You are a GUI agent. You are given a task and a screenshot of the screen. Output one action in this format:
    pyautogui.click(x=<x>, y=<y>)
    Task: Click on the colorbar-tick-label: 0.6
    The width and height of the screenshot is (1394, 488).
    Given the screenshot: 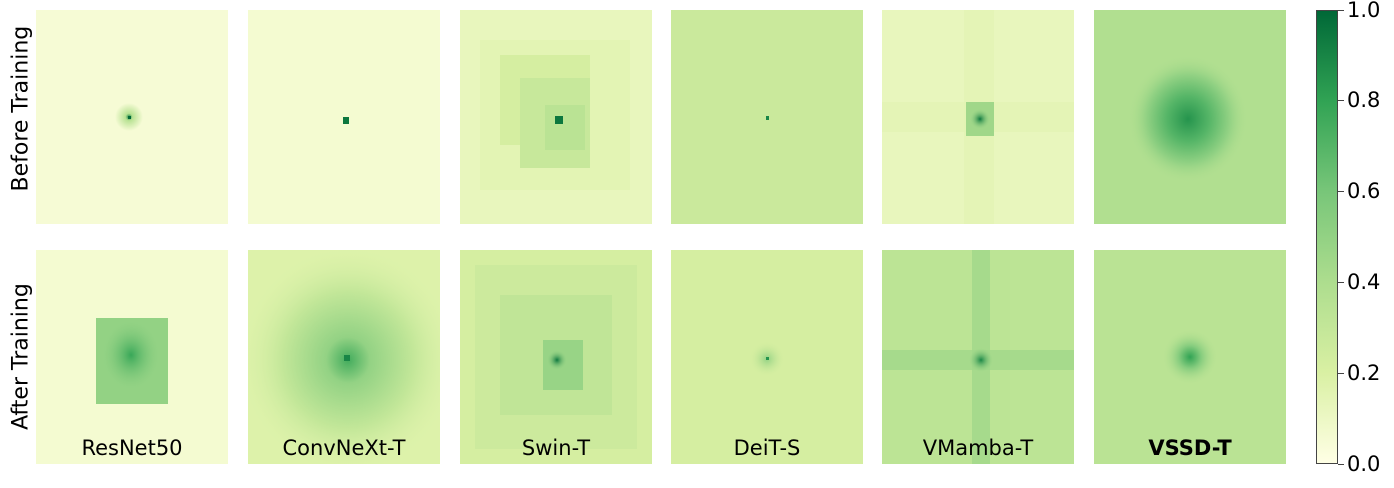 What is the action you would take?
    pyautogui.click(x=1364, y=191)
    